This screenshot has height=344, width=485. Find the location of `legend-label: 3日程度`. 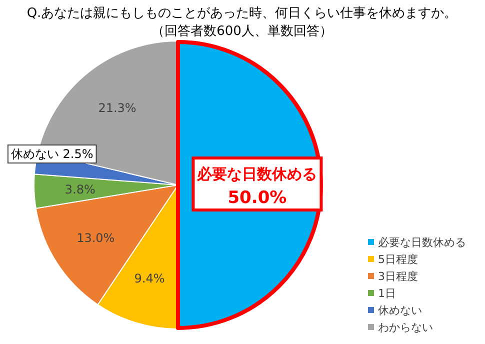

legend-label: 3日程度 is located at coordinates (398, 276).